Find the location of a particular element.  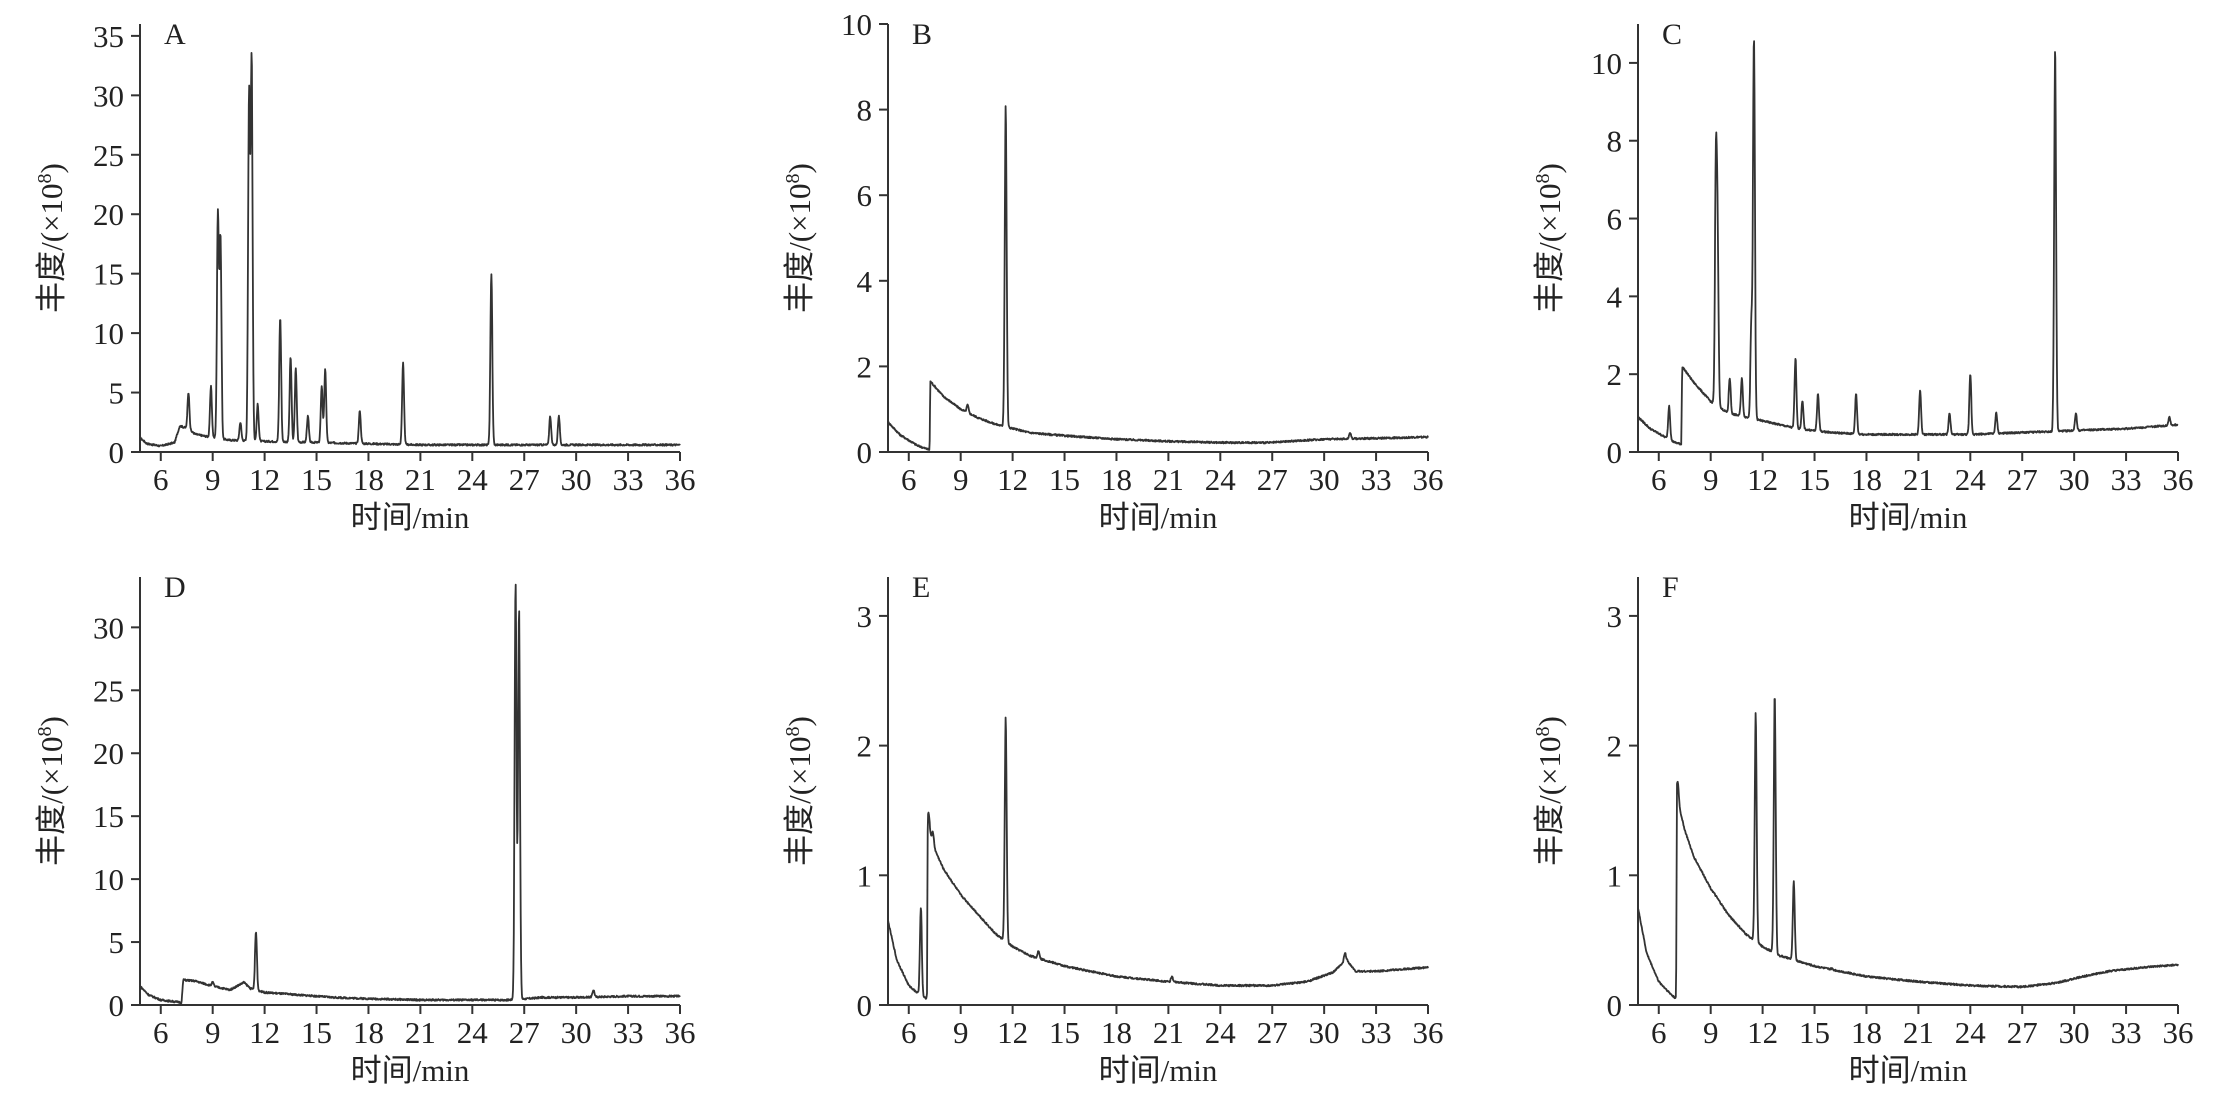

panel-letter: F is located at coordinates (1670, 587).